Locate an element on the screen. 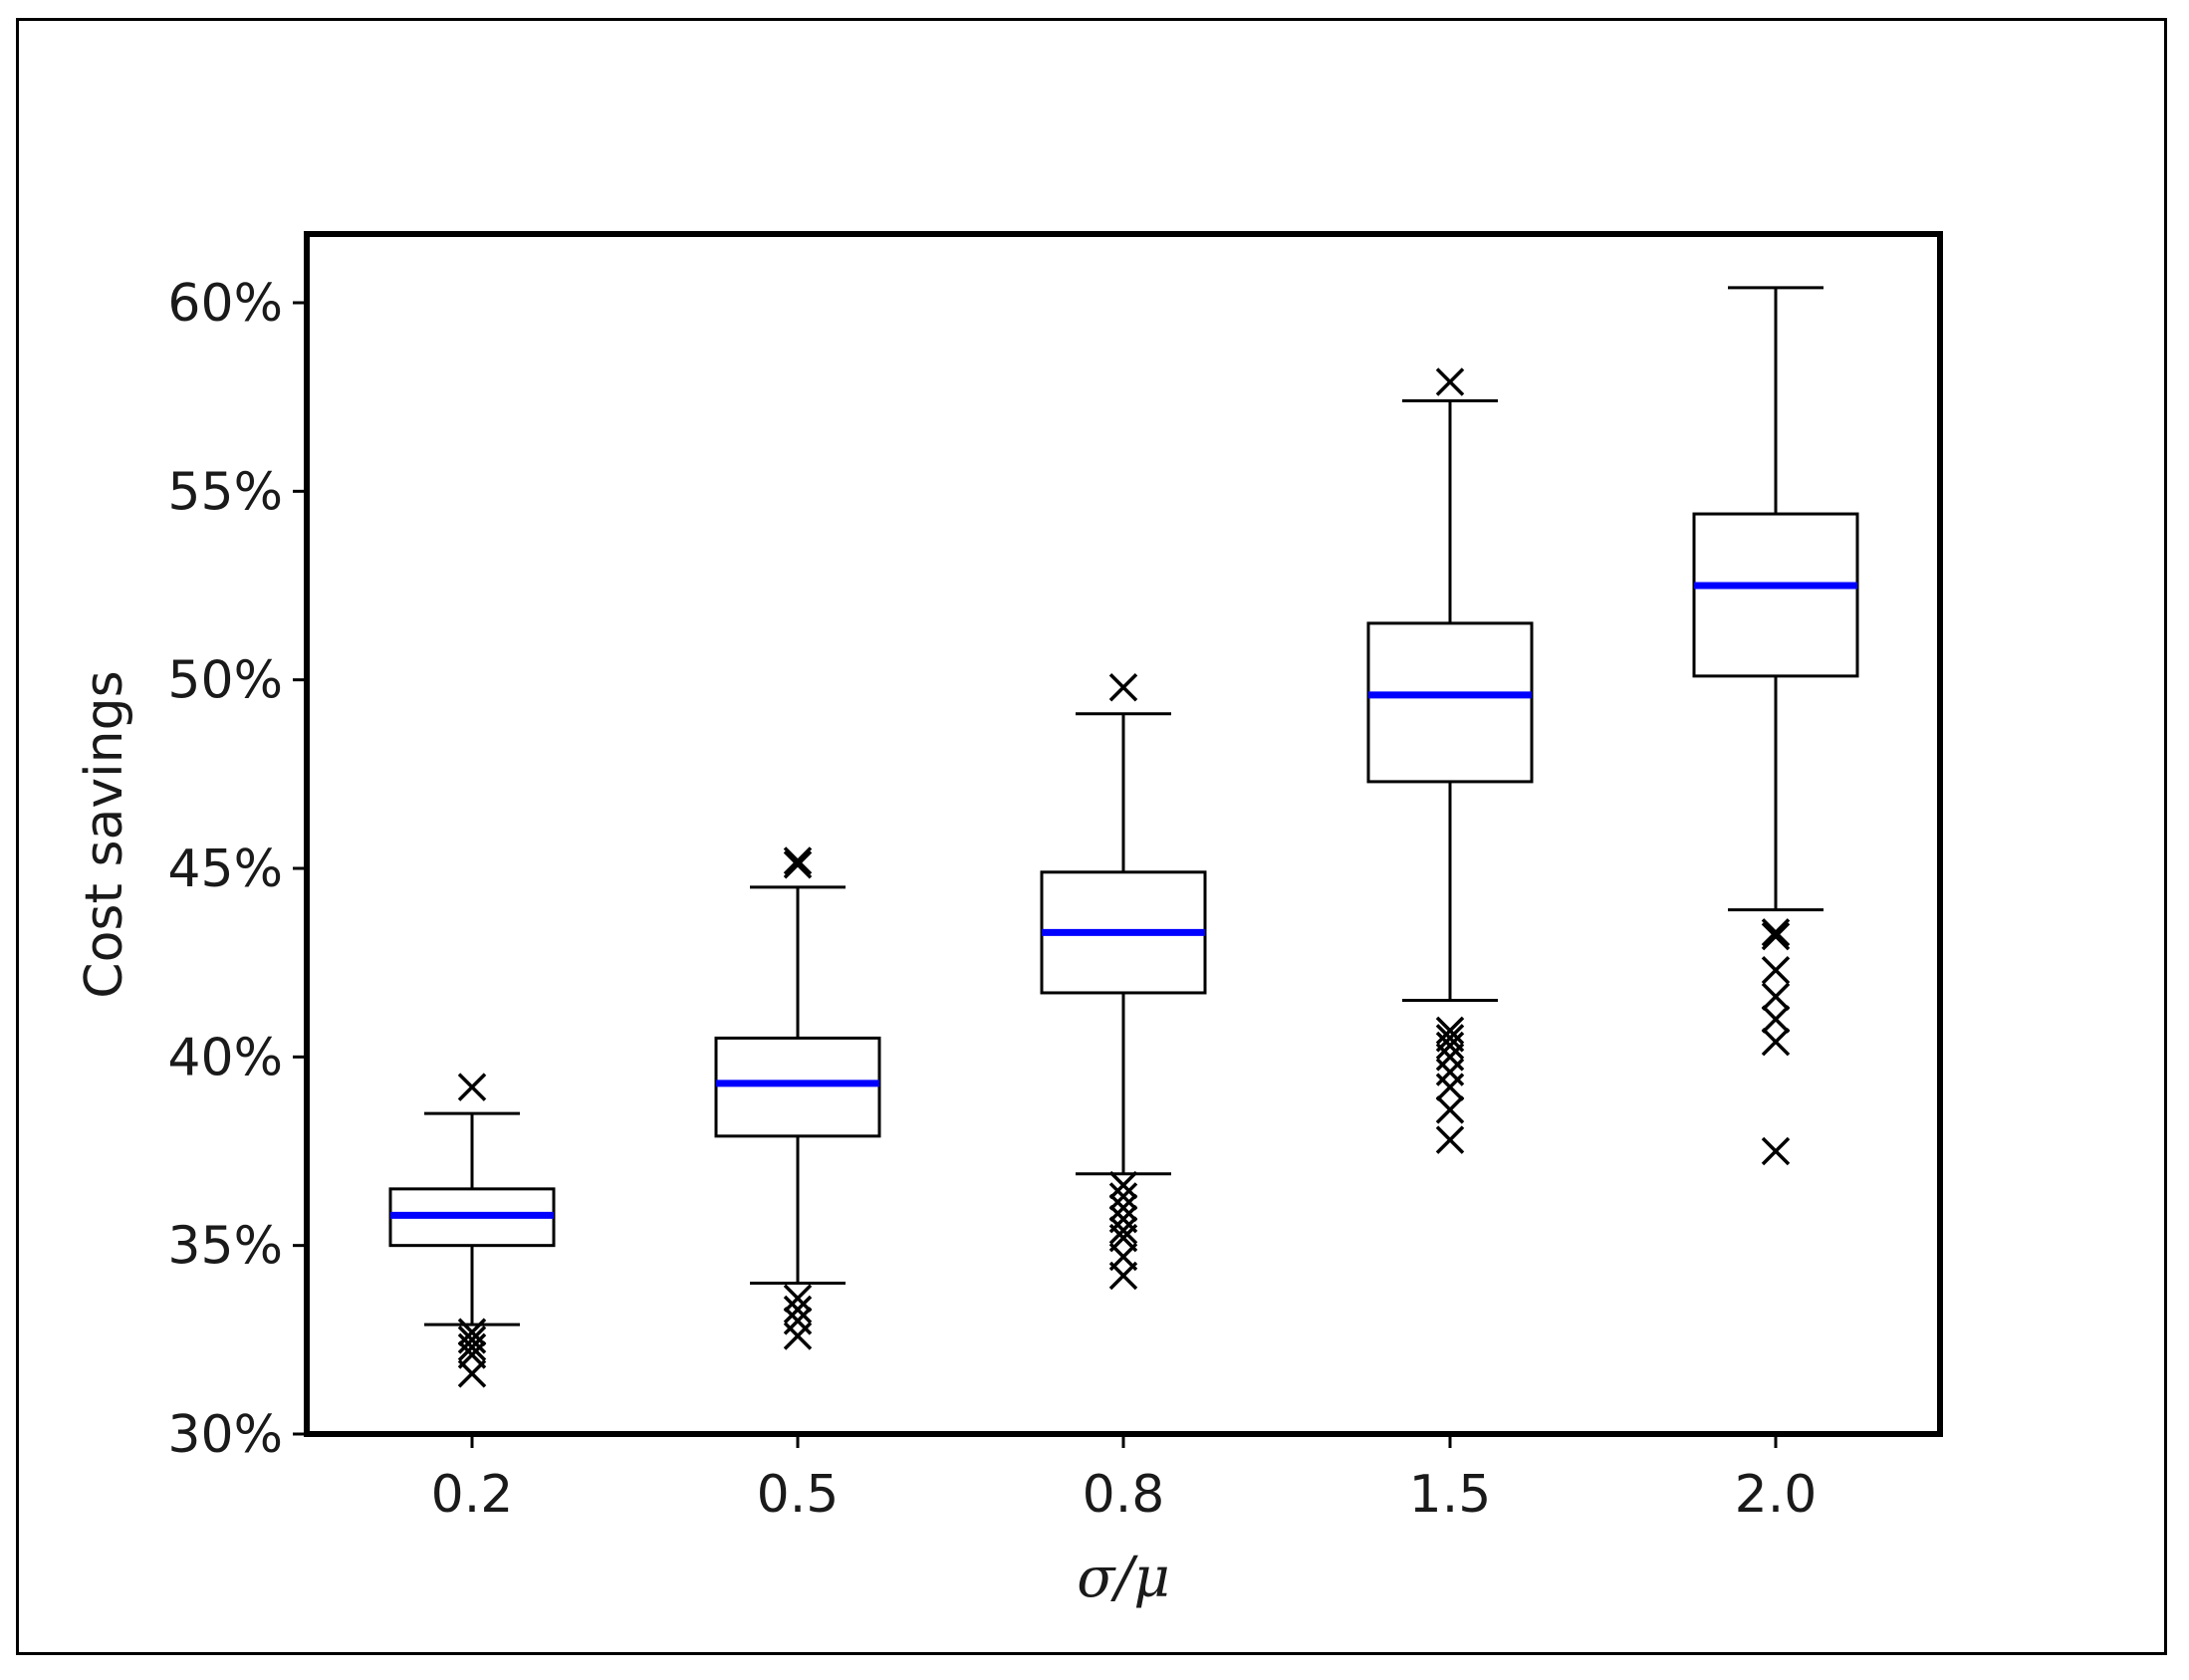  x-tick-label: 2.0 is located at coordinates (1776, 1495).